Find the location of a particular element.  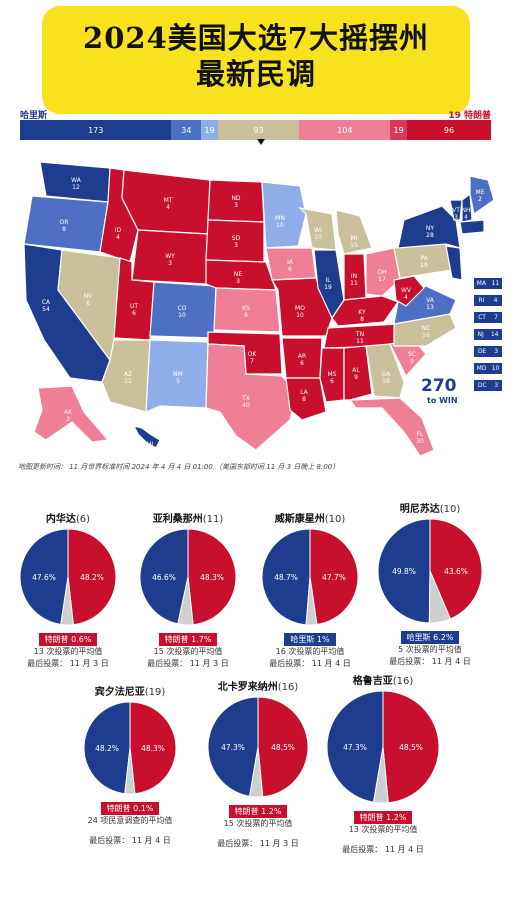

state-ev-NM: 5 is located at coordinates (178, 381).